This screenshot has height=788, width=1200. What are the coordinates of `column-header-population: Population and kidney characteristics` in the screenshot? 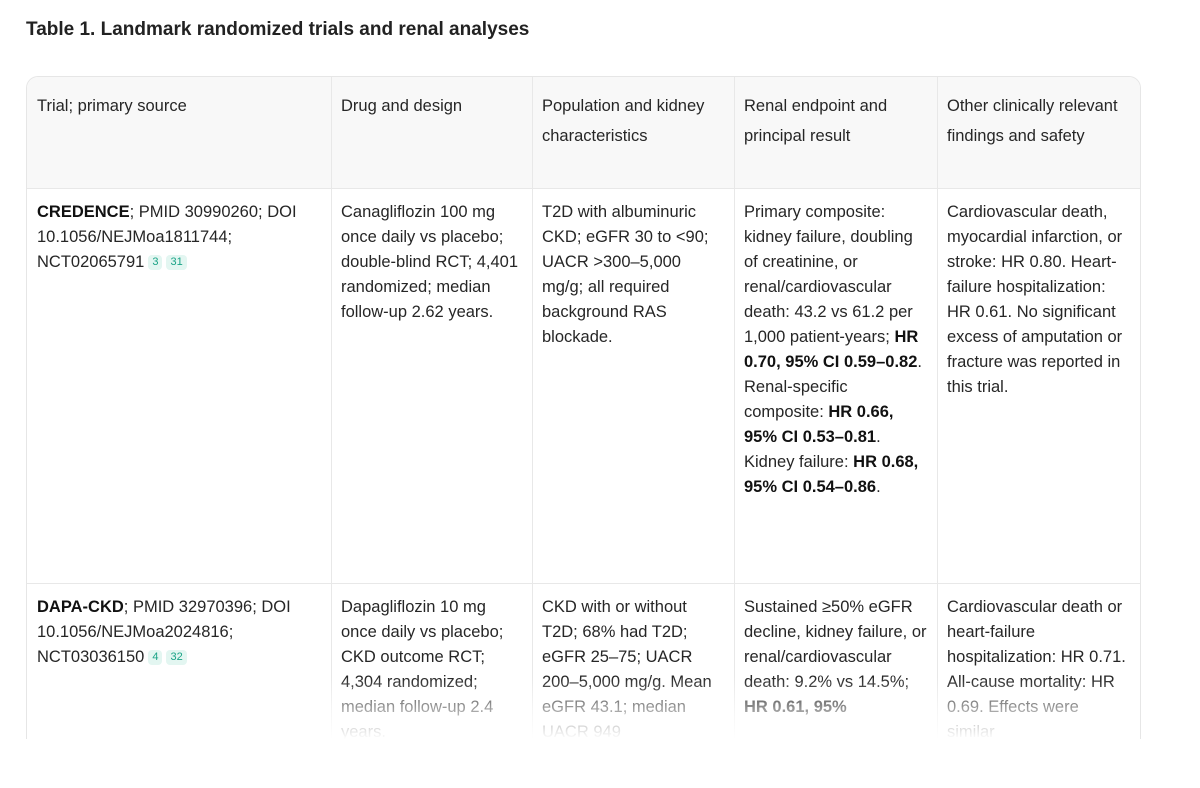 It's located at (623, 121).